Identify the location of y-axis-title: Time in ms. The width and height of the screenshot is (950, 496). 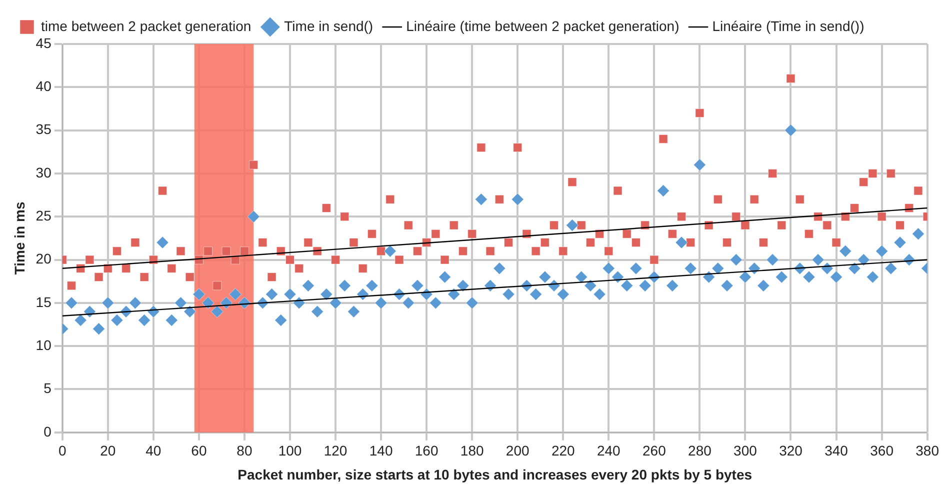
(19, 238).